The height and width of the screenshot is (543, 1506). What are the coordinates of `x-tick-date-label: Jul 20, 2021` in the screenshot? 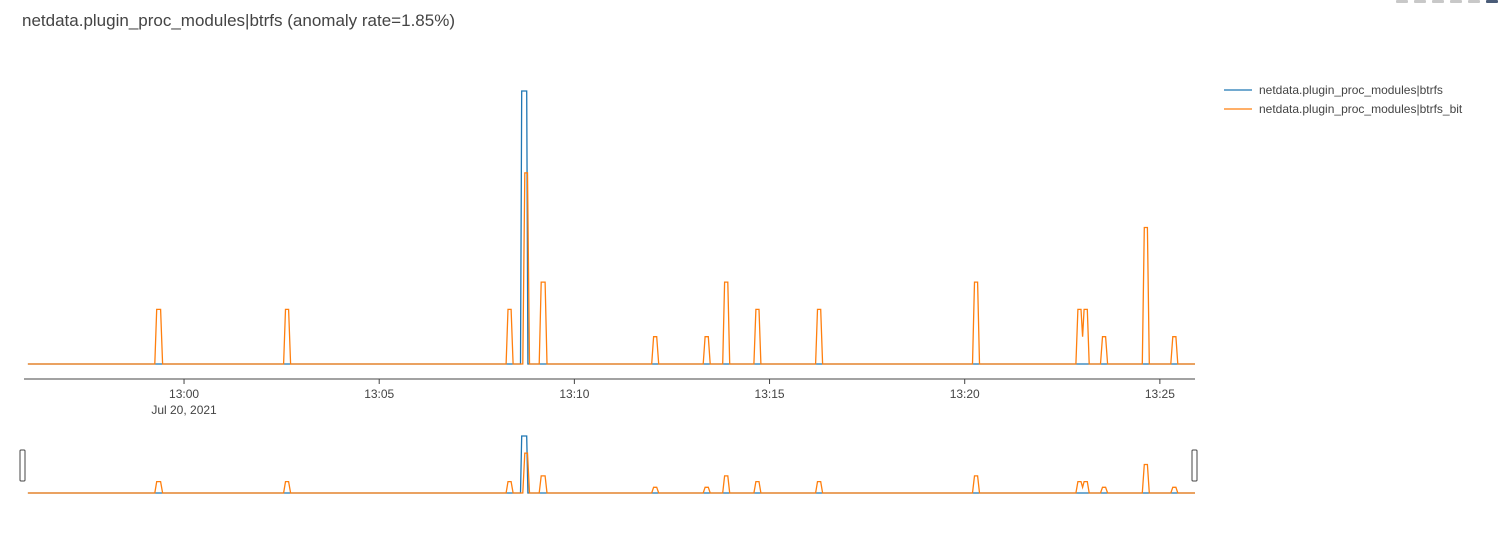 It's located at (184, 410).